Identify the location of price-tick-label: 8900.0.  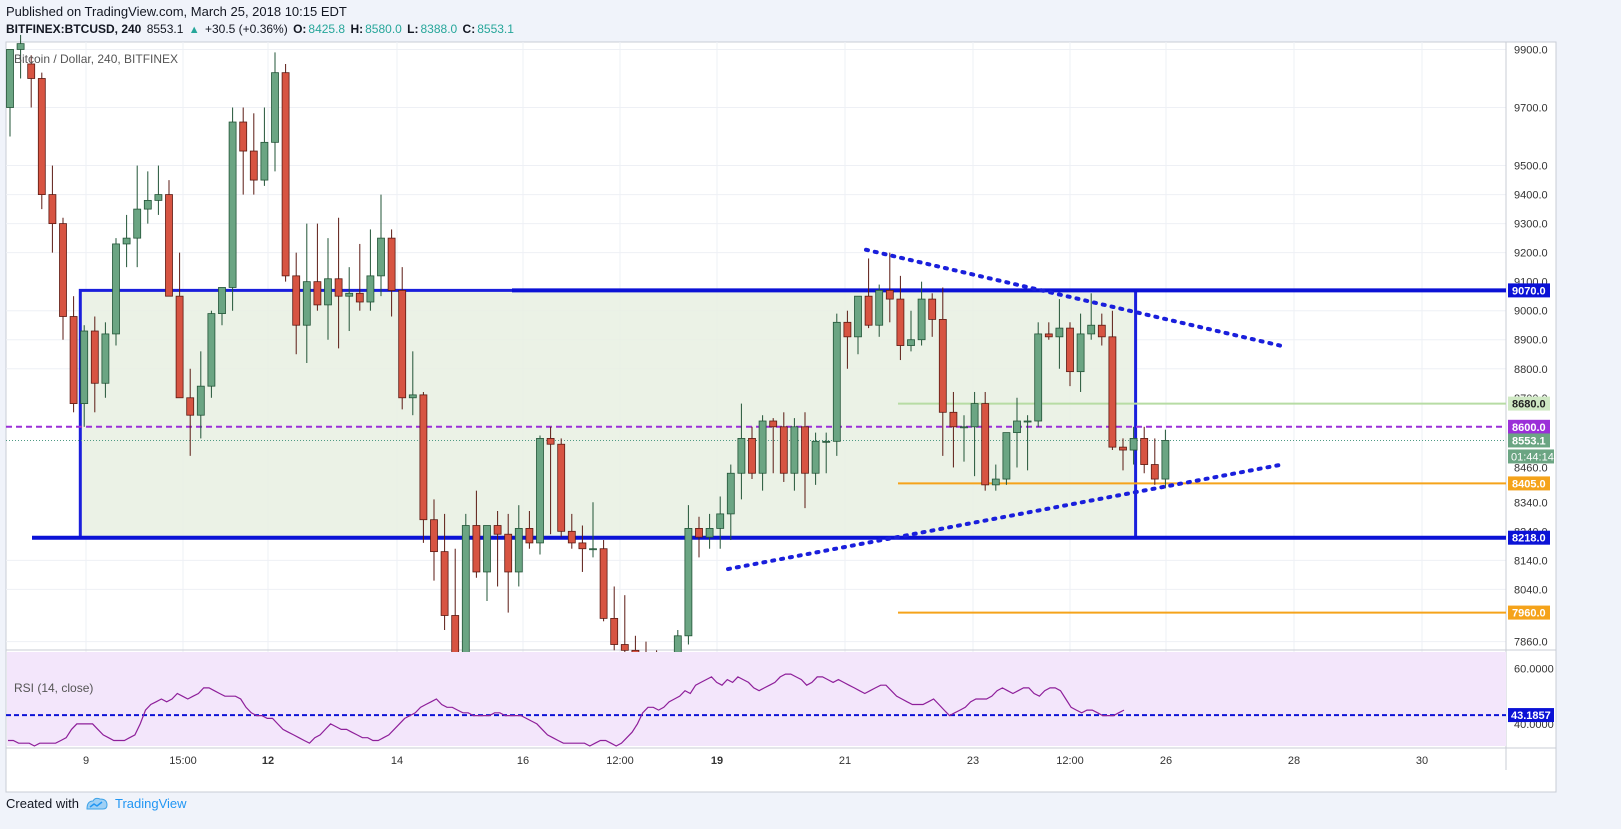
(1531, 341).